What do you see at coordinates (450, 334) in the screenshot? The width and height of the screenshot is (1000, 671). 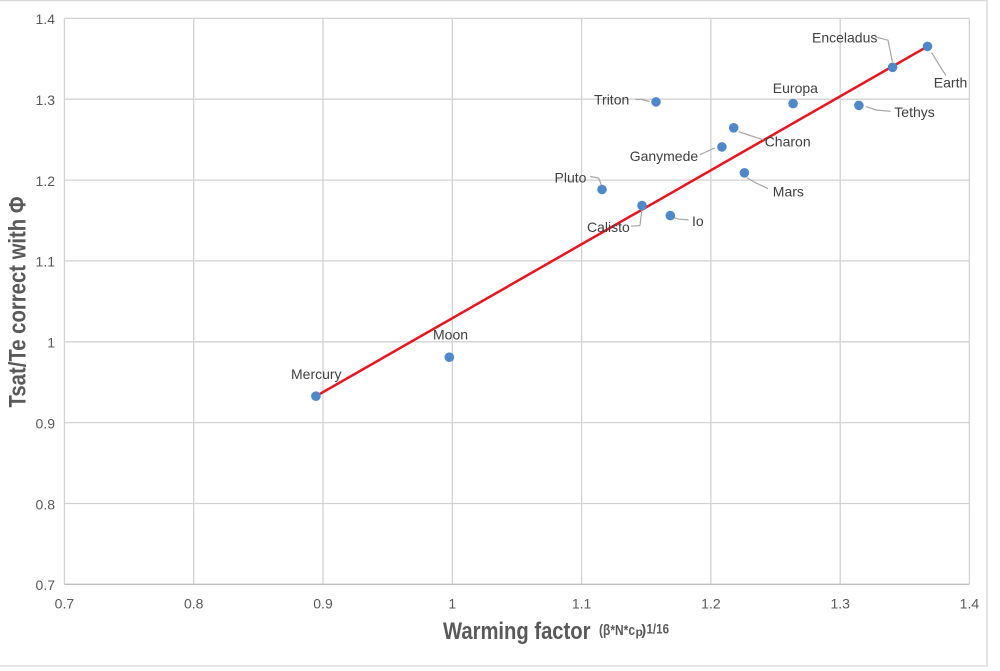 I see `svg-text: Moon` at bounding box center [450, 334].